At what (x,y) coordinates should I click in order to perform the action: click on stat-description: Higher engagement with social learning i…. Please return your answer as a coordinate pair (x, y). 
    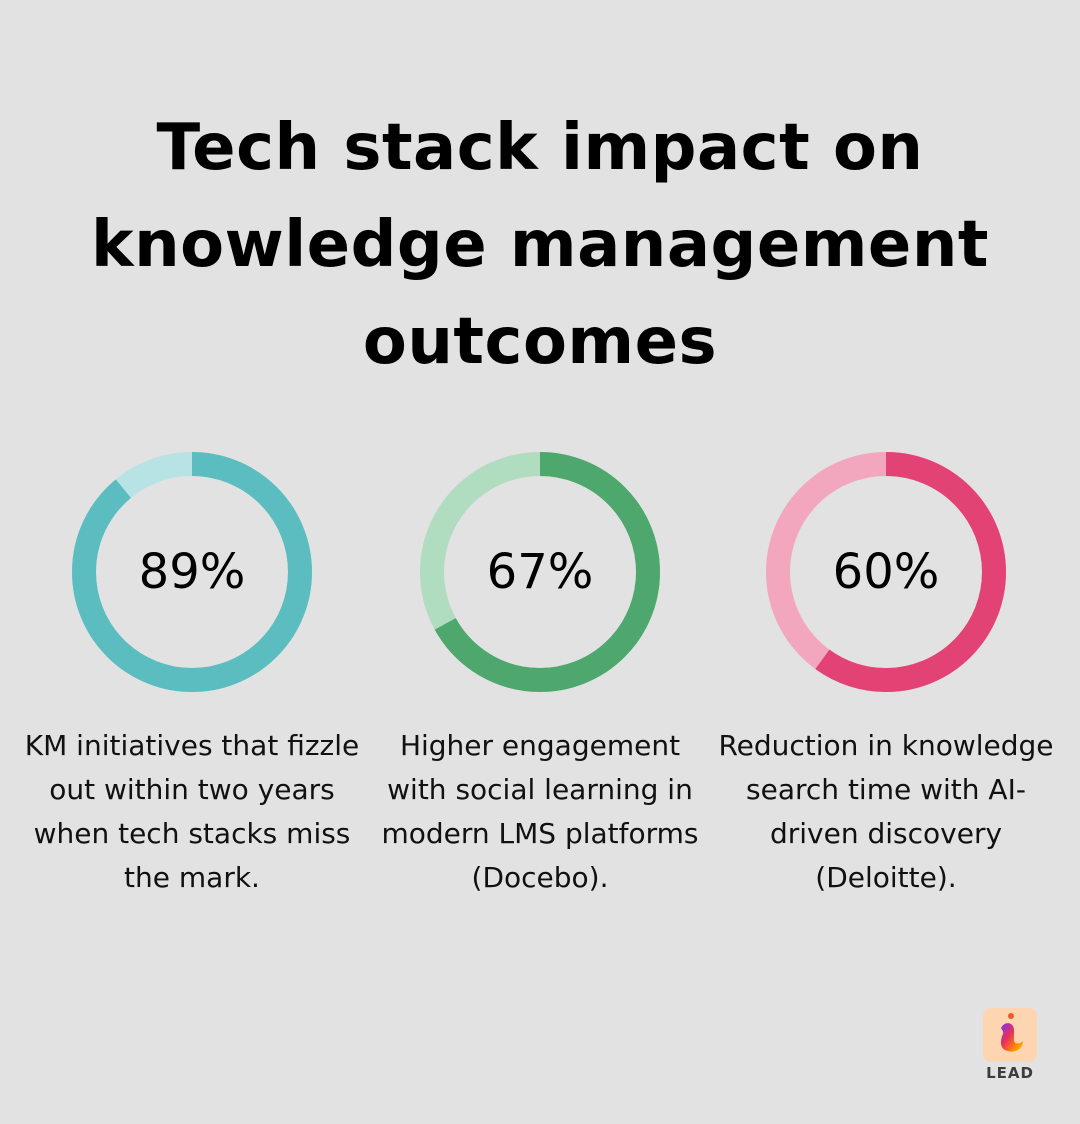
    Looking at the image, I should click on (540, 811).